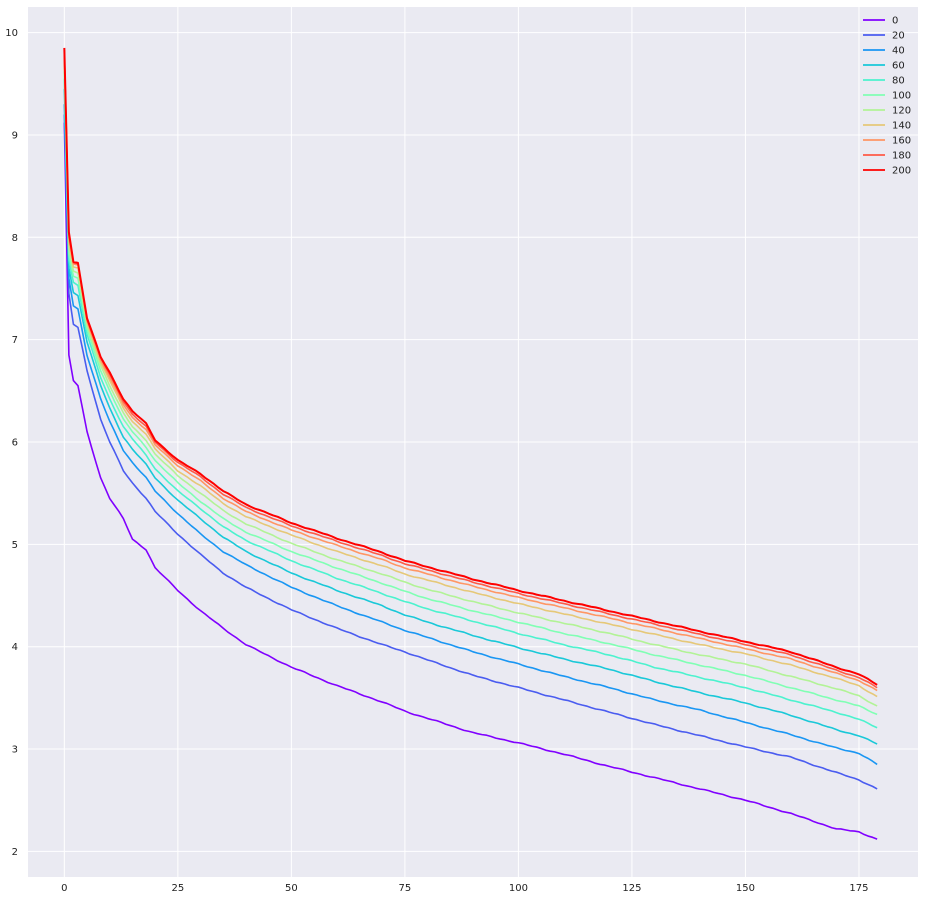 The image size is (925, 901). Describe the element at coordinates (64, 888) in the screenshot. I see `x-tick-label: 0` at that location.